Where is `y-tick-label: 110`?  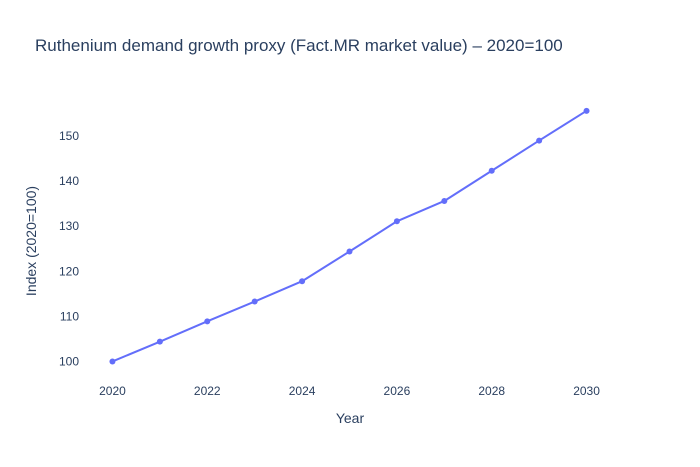 y-tick-label: 110 is located at coordinates (69, 316).